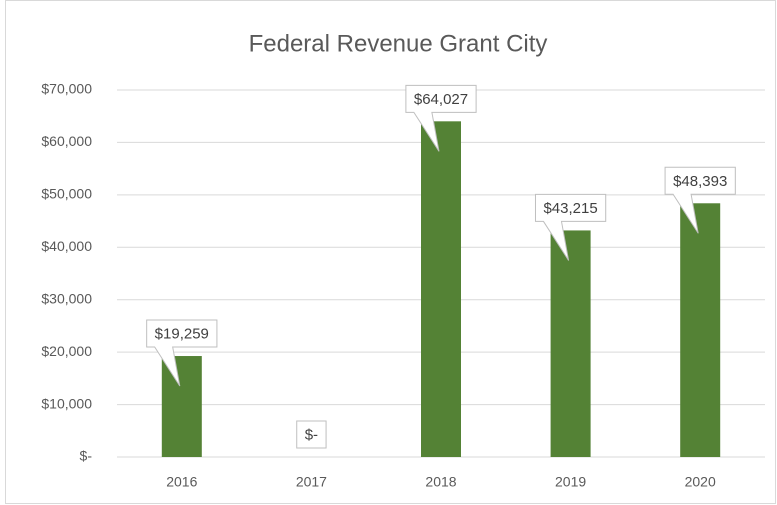 This screenshot has width=777, height=505. I want to click on x-tick-label: 2020, so click(700, 482).